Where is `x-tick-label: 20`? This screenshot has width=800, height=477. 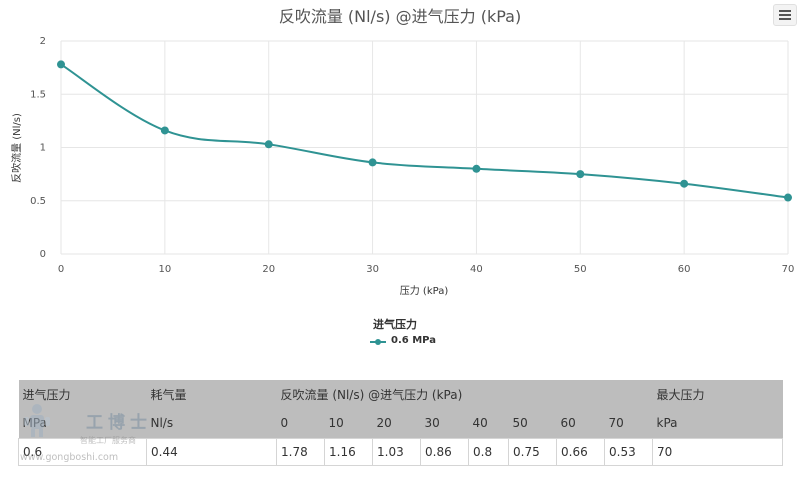
x-tick-label: 20 is located at coordinates (268, 269).